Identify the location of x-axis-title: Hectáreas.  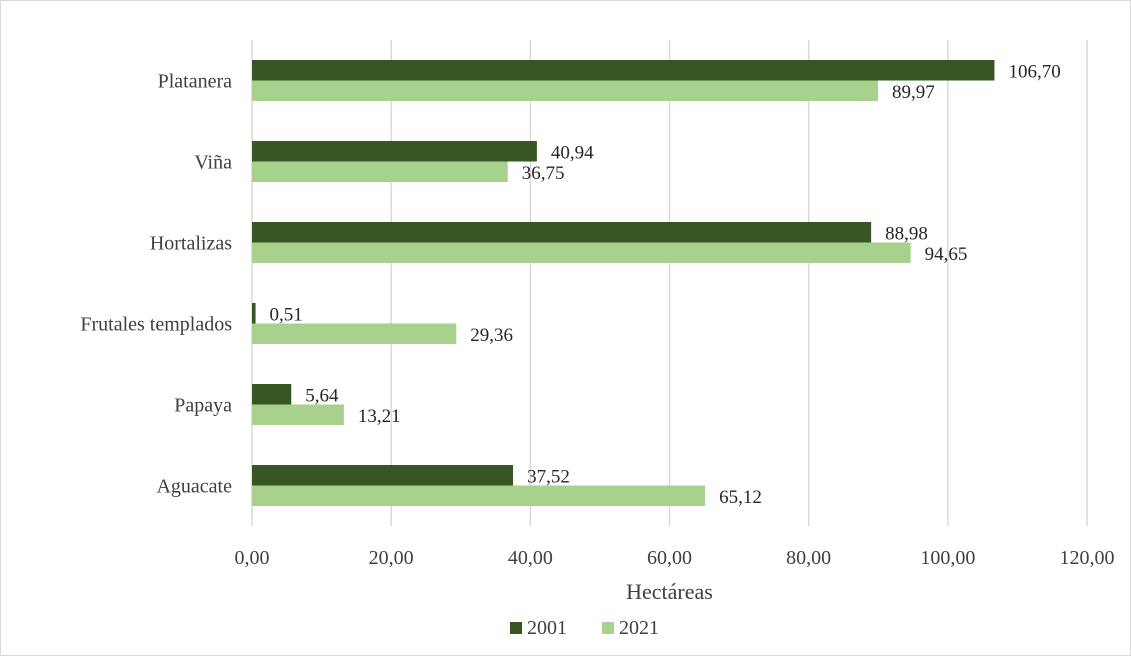
(669, 591).